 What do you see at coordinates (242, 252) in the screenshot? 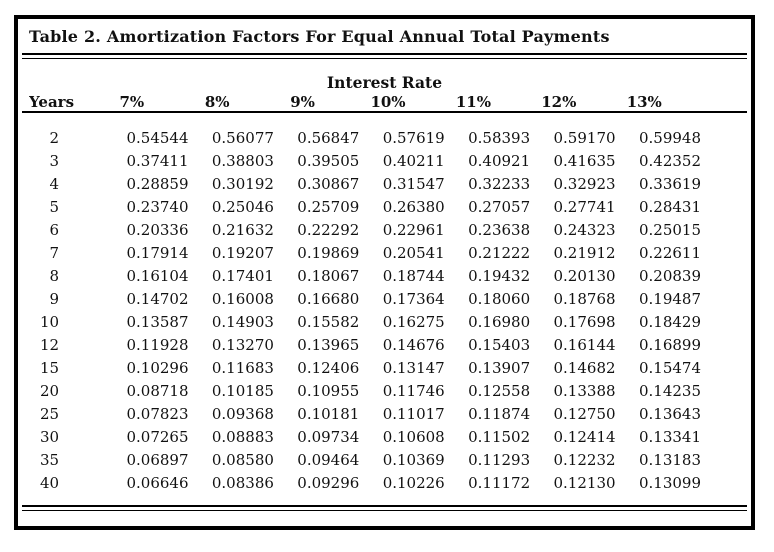
I see `factor-cell: 0.19207` at bounding box center [242, 252].